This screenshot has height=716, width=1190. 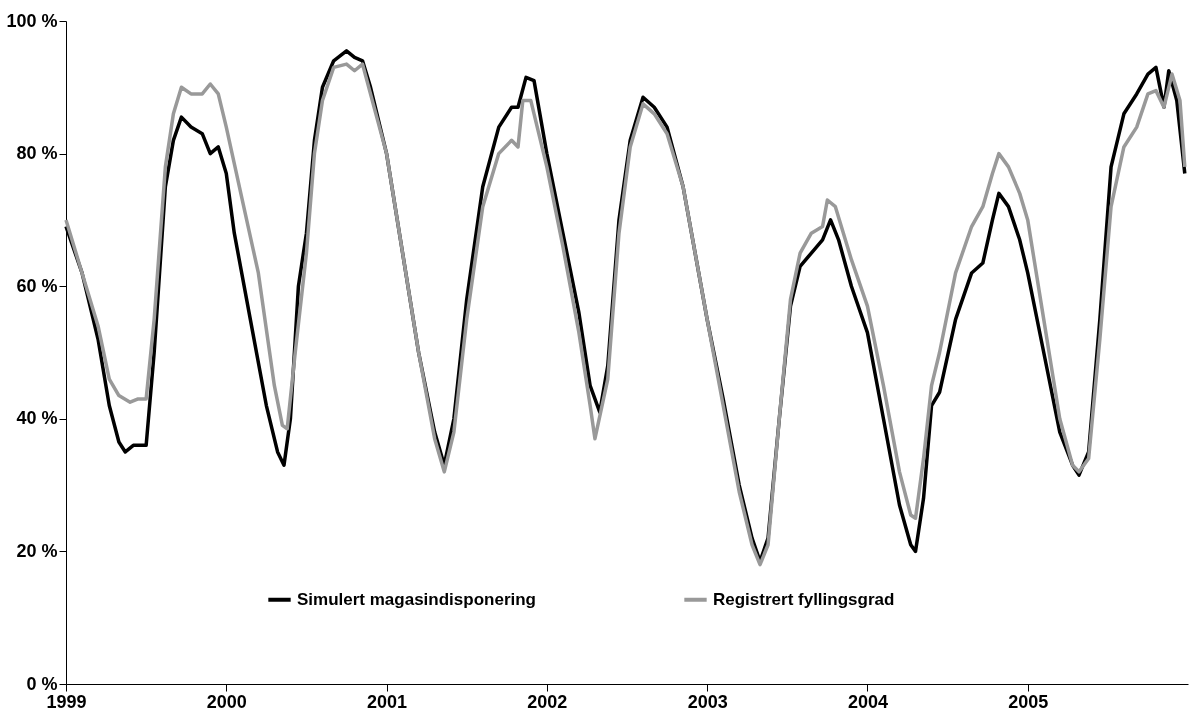 I want to click on legend-label: Simulert magasindisponering, so click(x=416, y=599).